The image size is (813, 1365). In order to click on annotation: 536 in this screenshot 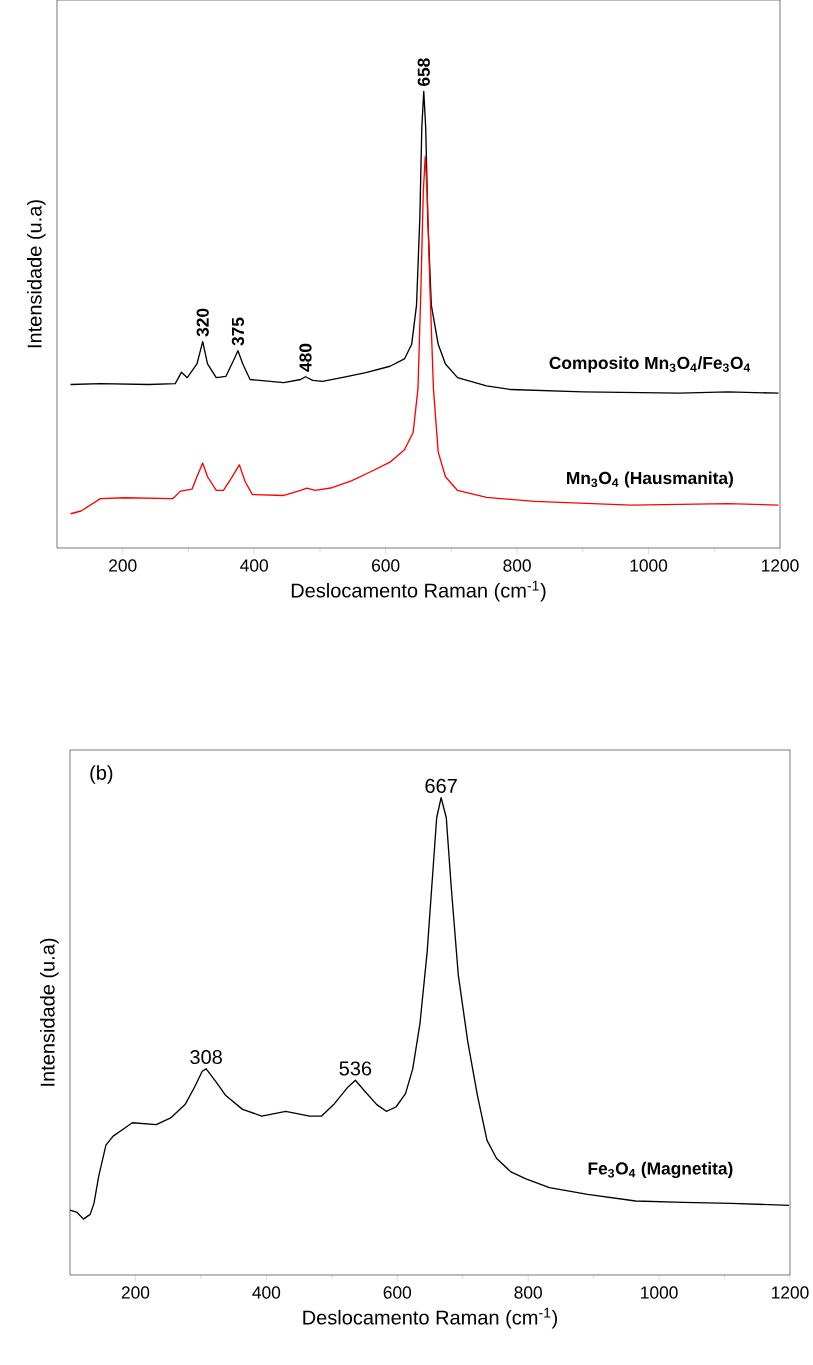, I will do `click(355, 1068)`.